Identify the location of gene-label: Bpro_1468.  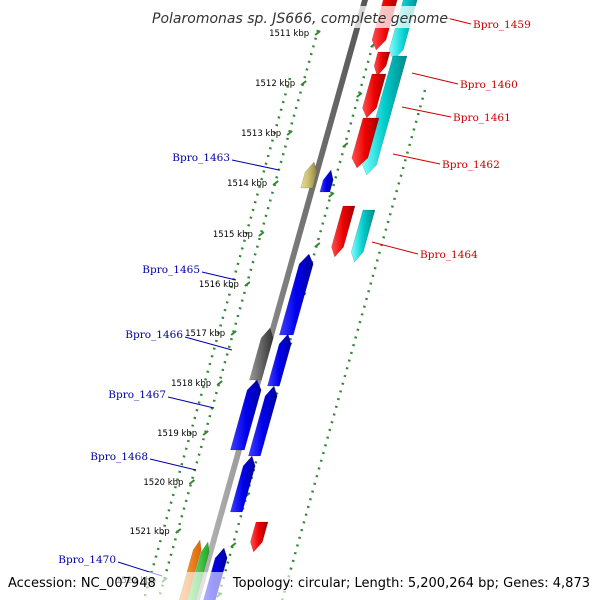
(119, 457).